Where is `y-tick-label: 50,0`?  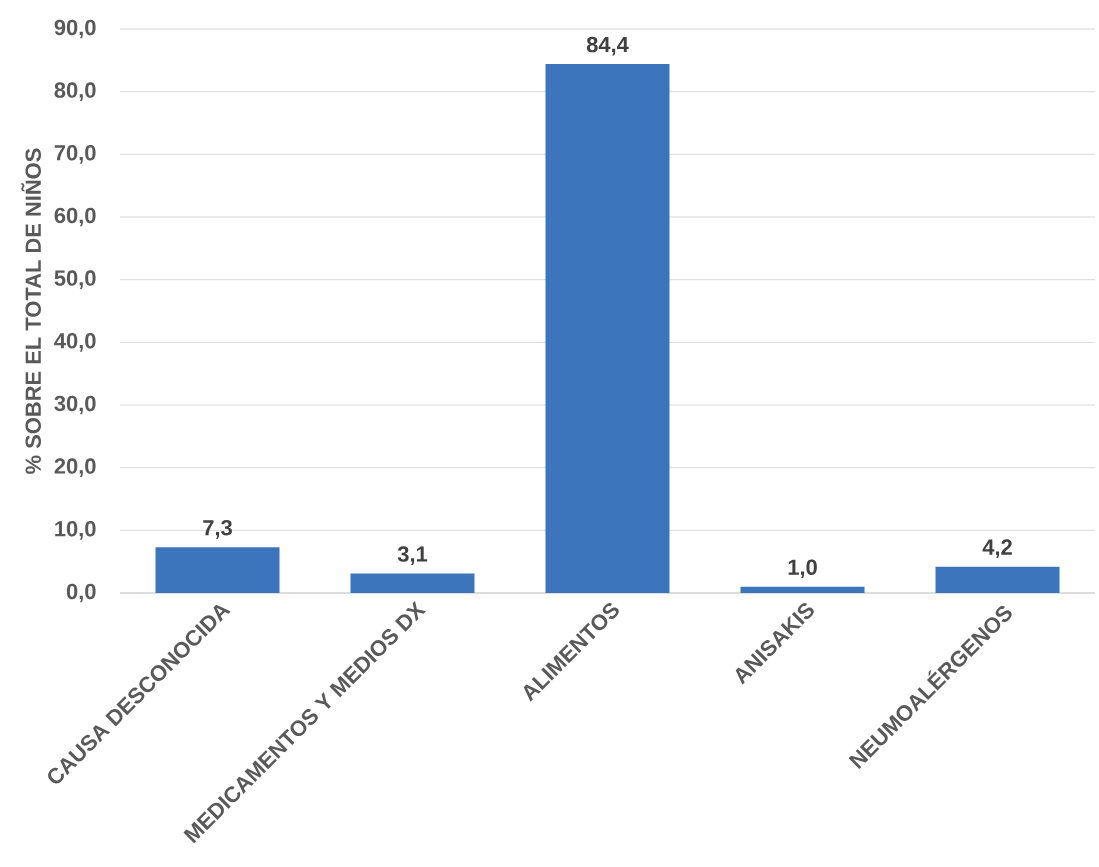 y-tick-label: 50,0 is located at coordinates (75, 280).